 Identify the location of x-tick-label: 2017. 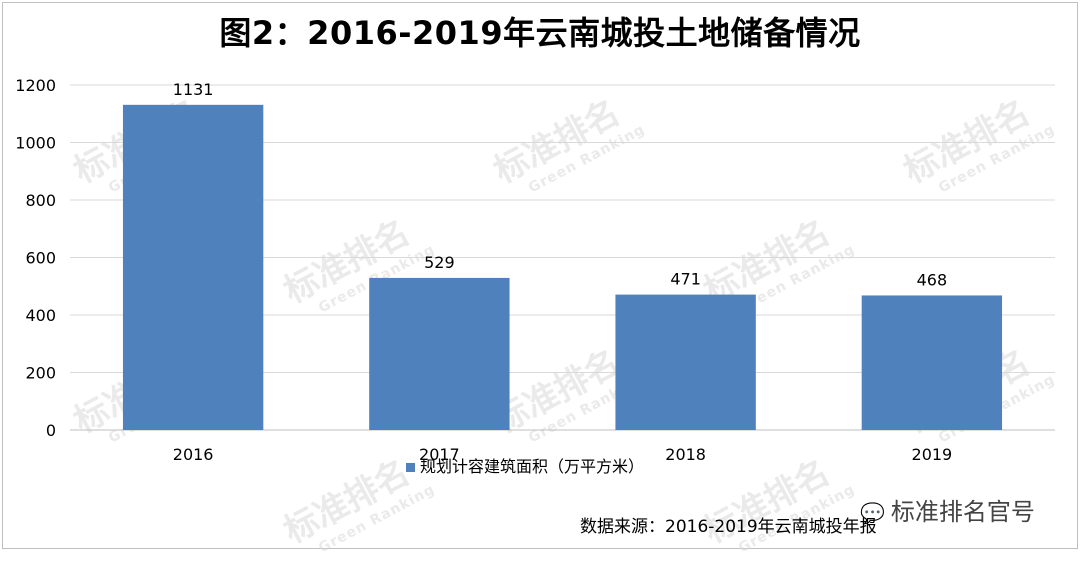
(439, 454).